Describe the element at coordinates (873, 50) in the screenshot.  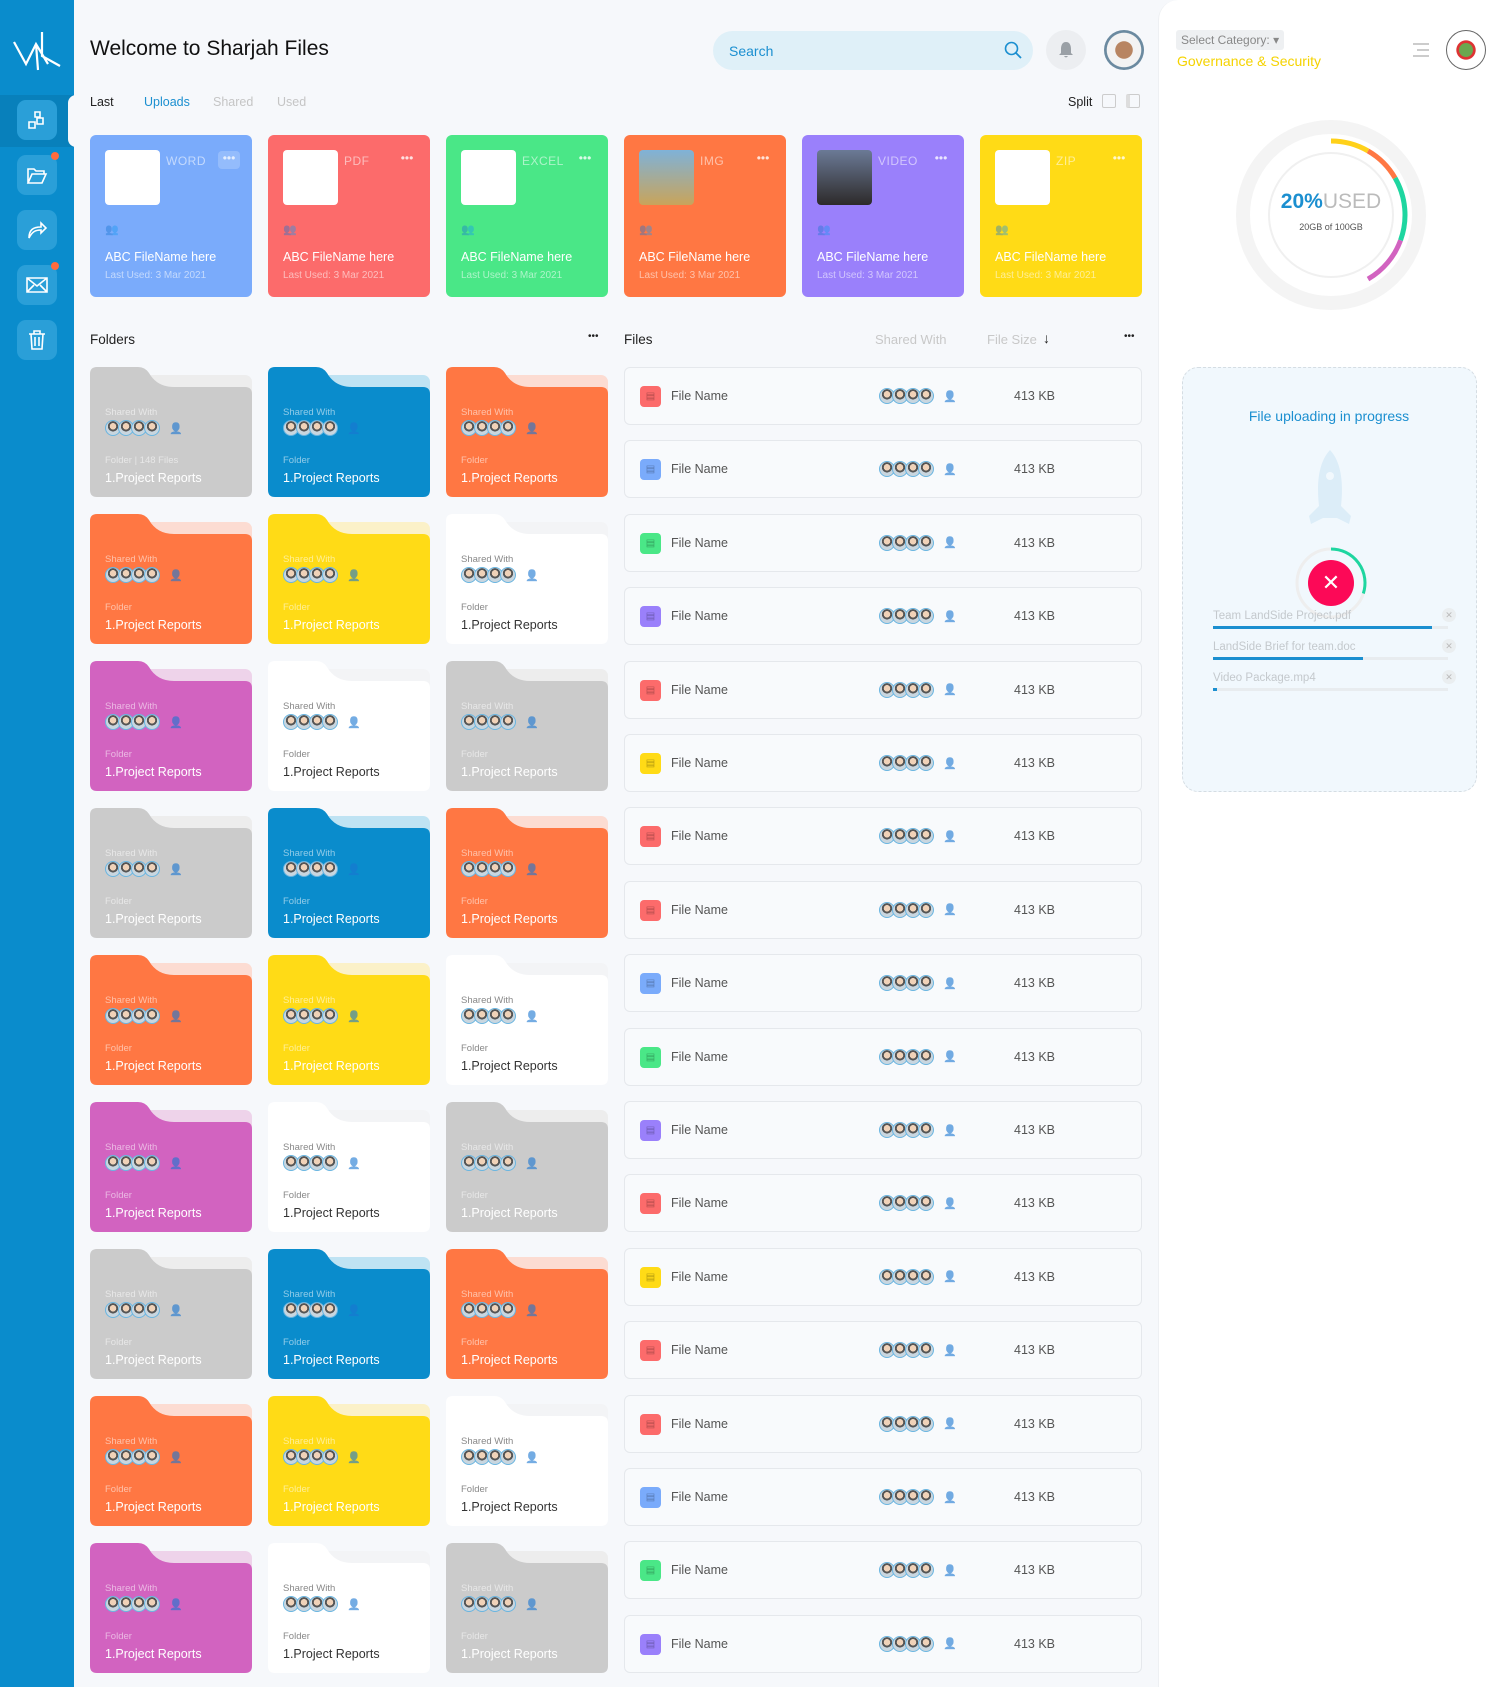
I see `search-input` at that location.